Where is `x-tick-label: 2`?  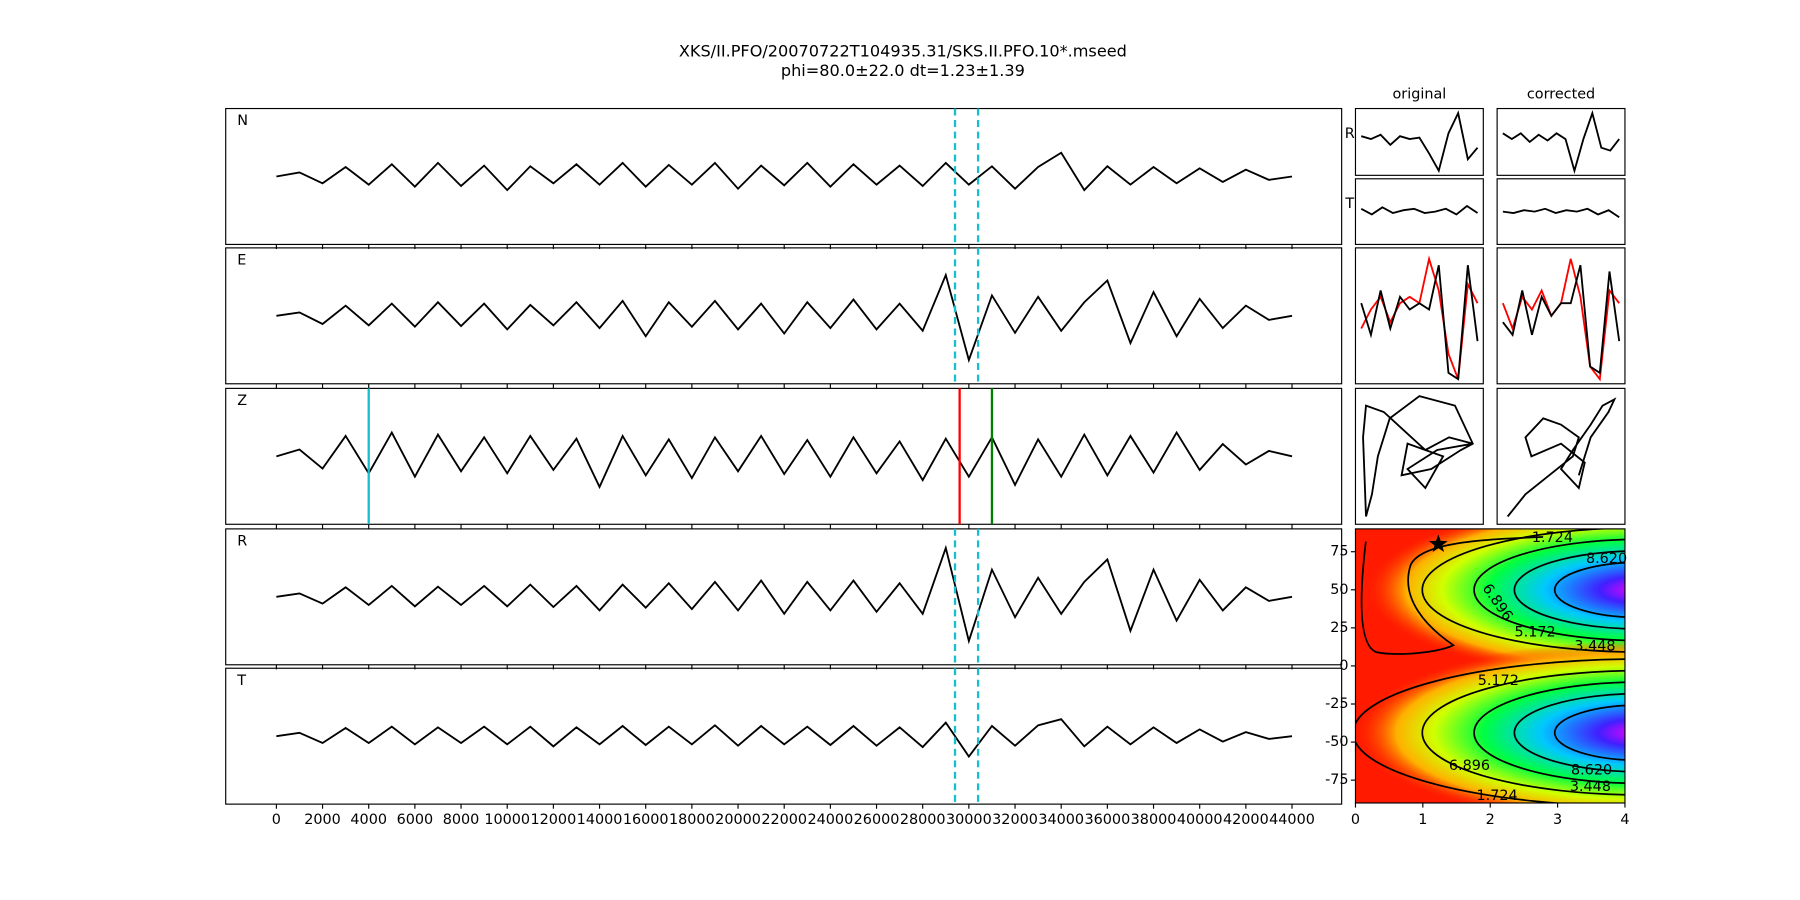
x-tick-label: 2 is located at coordinates (1490, 820).